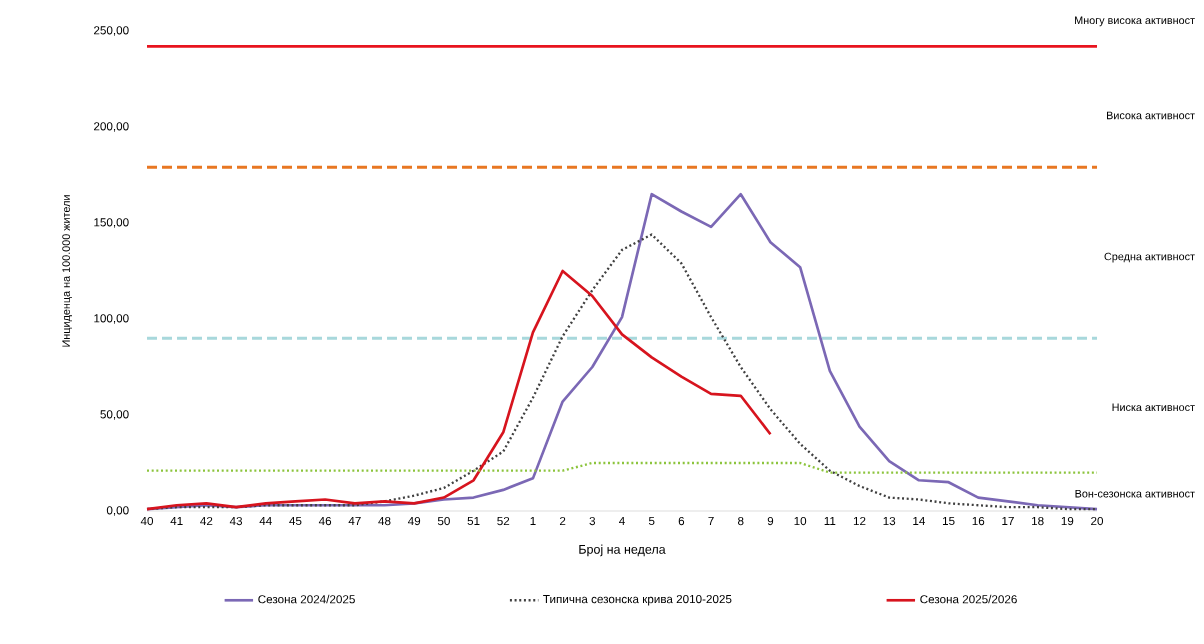  Describe the element at coordinates (1153, 407) in the screenshot. I see `text: Ниска активност` at that location.